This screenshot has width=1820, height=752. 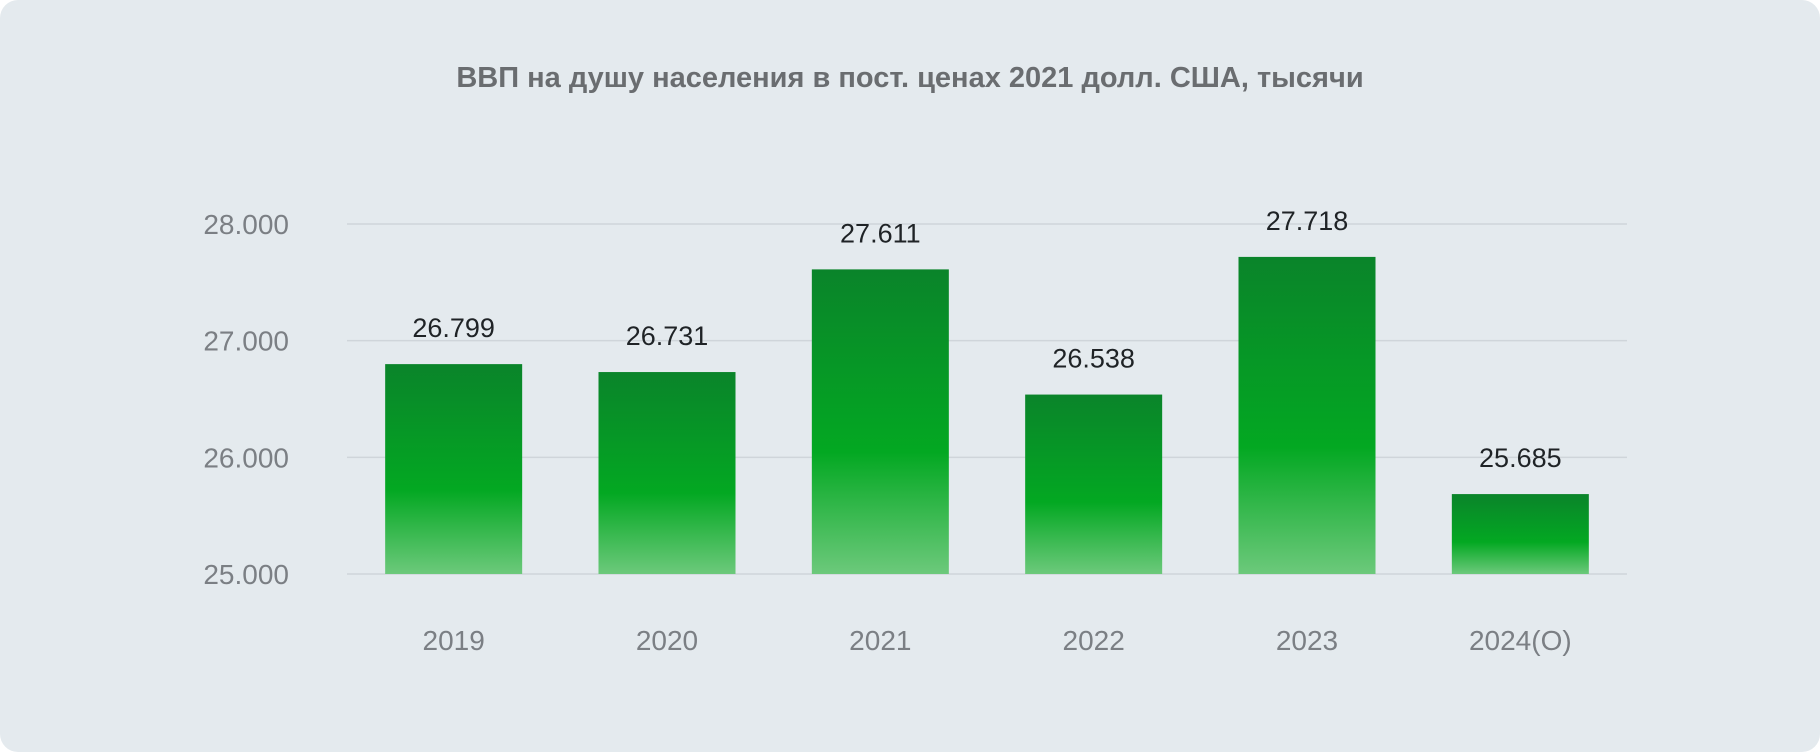 What do you see at coordinates (1520, 534) in the screenshot?
I see `bar-2024(О)` at bounding box center [1520, 534].